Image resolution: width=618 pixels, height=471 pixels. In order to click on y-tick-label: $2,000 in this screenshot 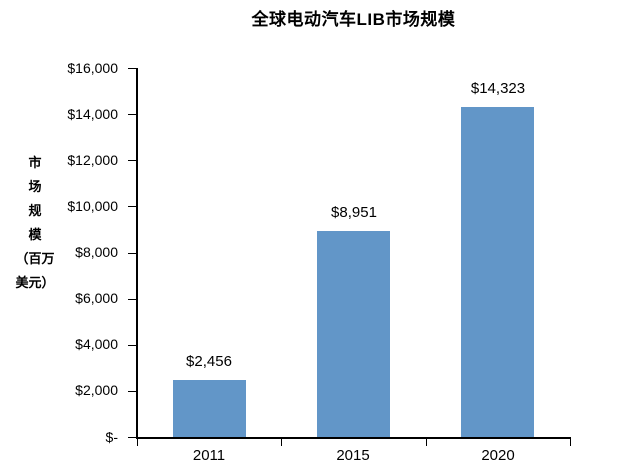, I will do `click(96, 390)`.